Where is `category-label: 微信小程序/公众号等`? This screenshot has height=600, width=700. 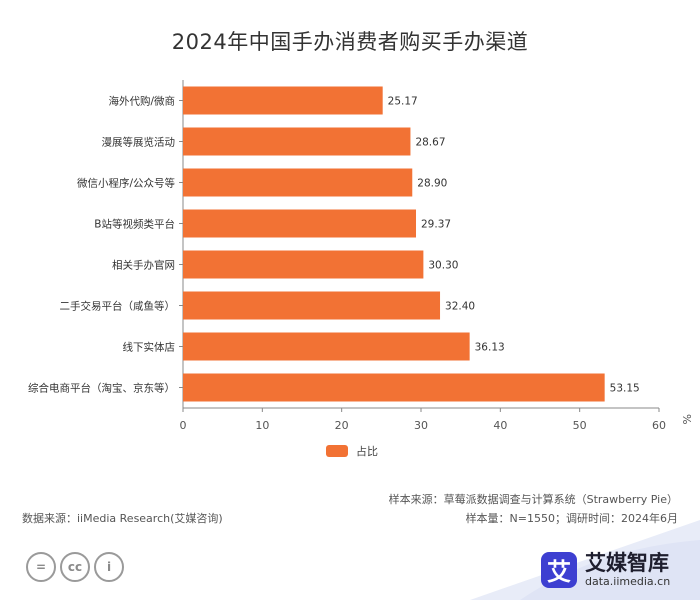
category-label: 微信小程序/公众号等 is located at coordinates (126, 183).